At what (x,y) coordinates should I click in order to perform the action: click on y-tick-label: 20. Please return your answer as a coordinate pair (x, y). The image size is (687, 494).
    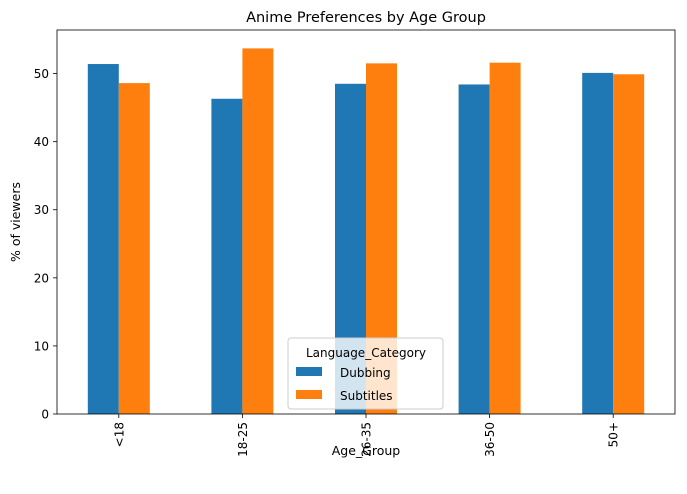
    Looking at the image, I should click on (41, 278).